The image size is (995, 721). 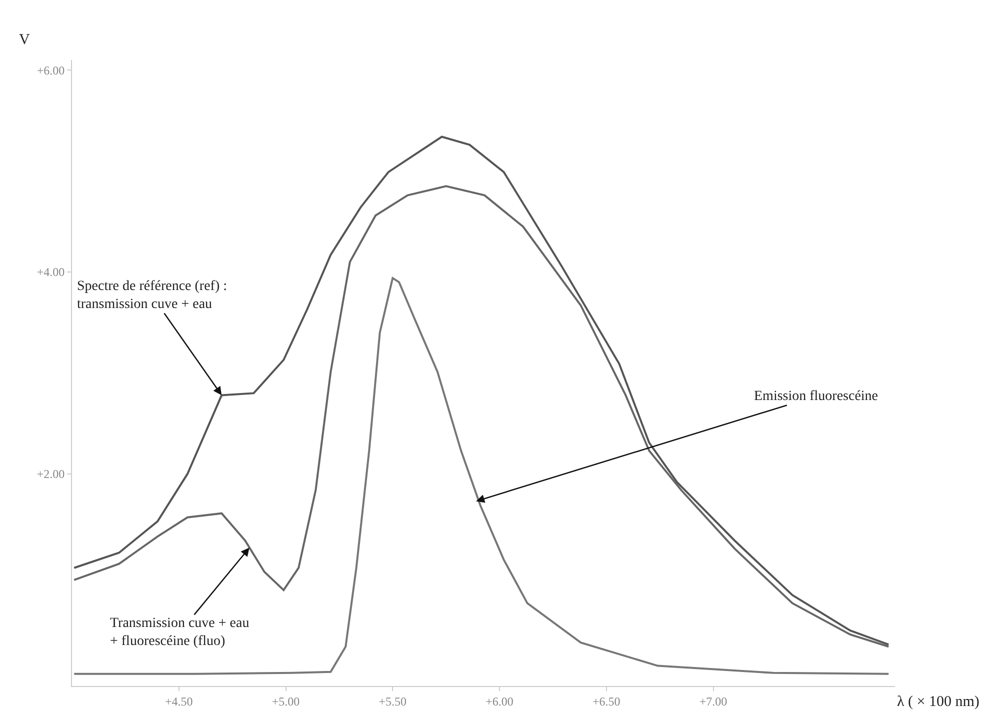 What do you see at coordinates (24, 40) in the screenshot?
I see `y-axis-title: V` at bounding box center [24, 40].